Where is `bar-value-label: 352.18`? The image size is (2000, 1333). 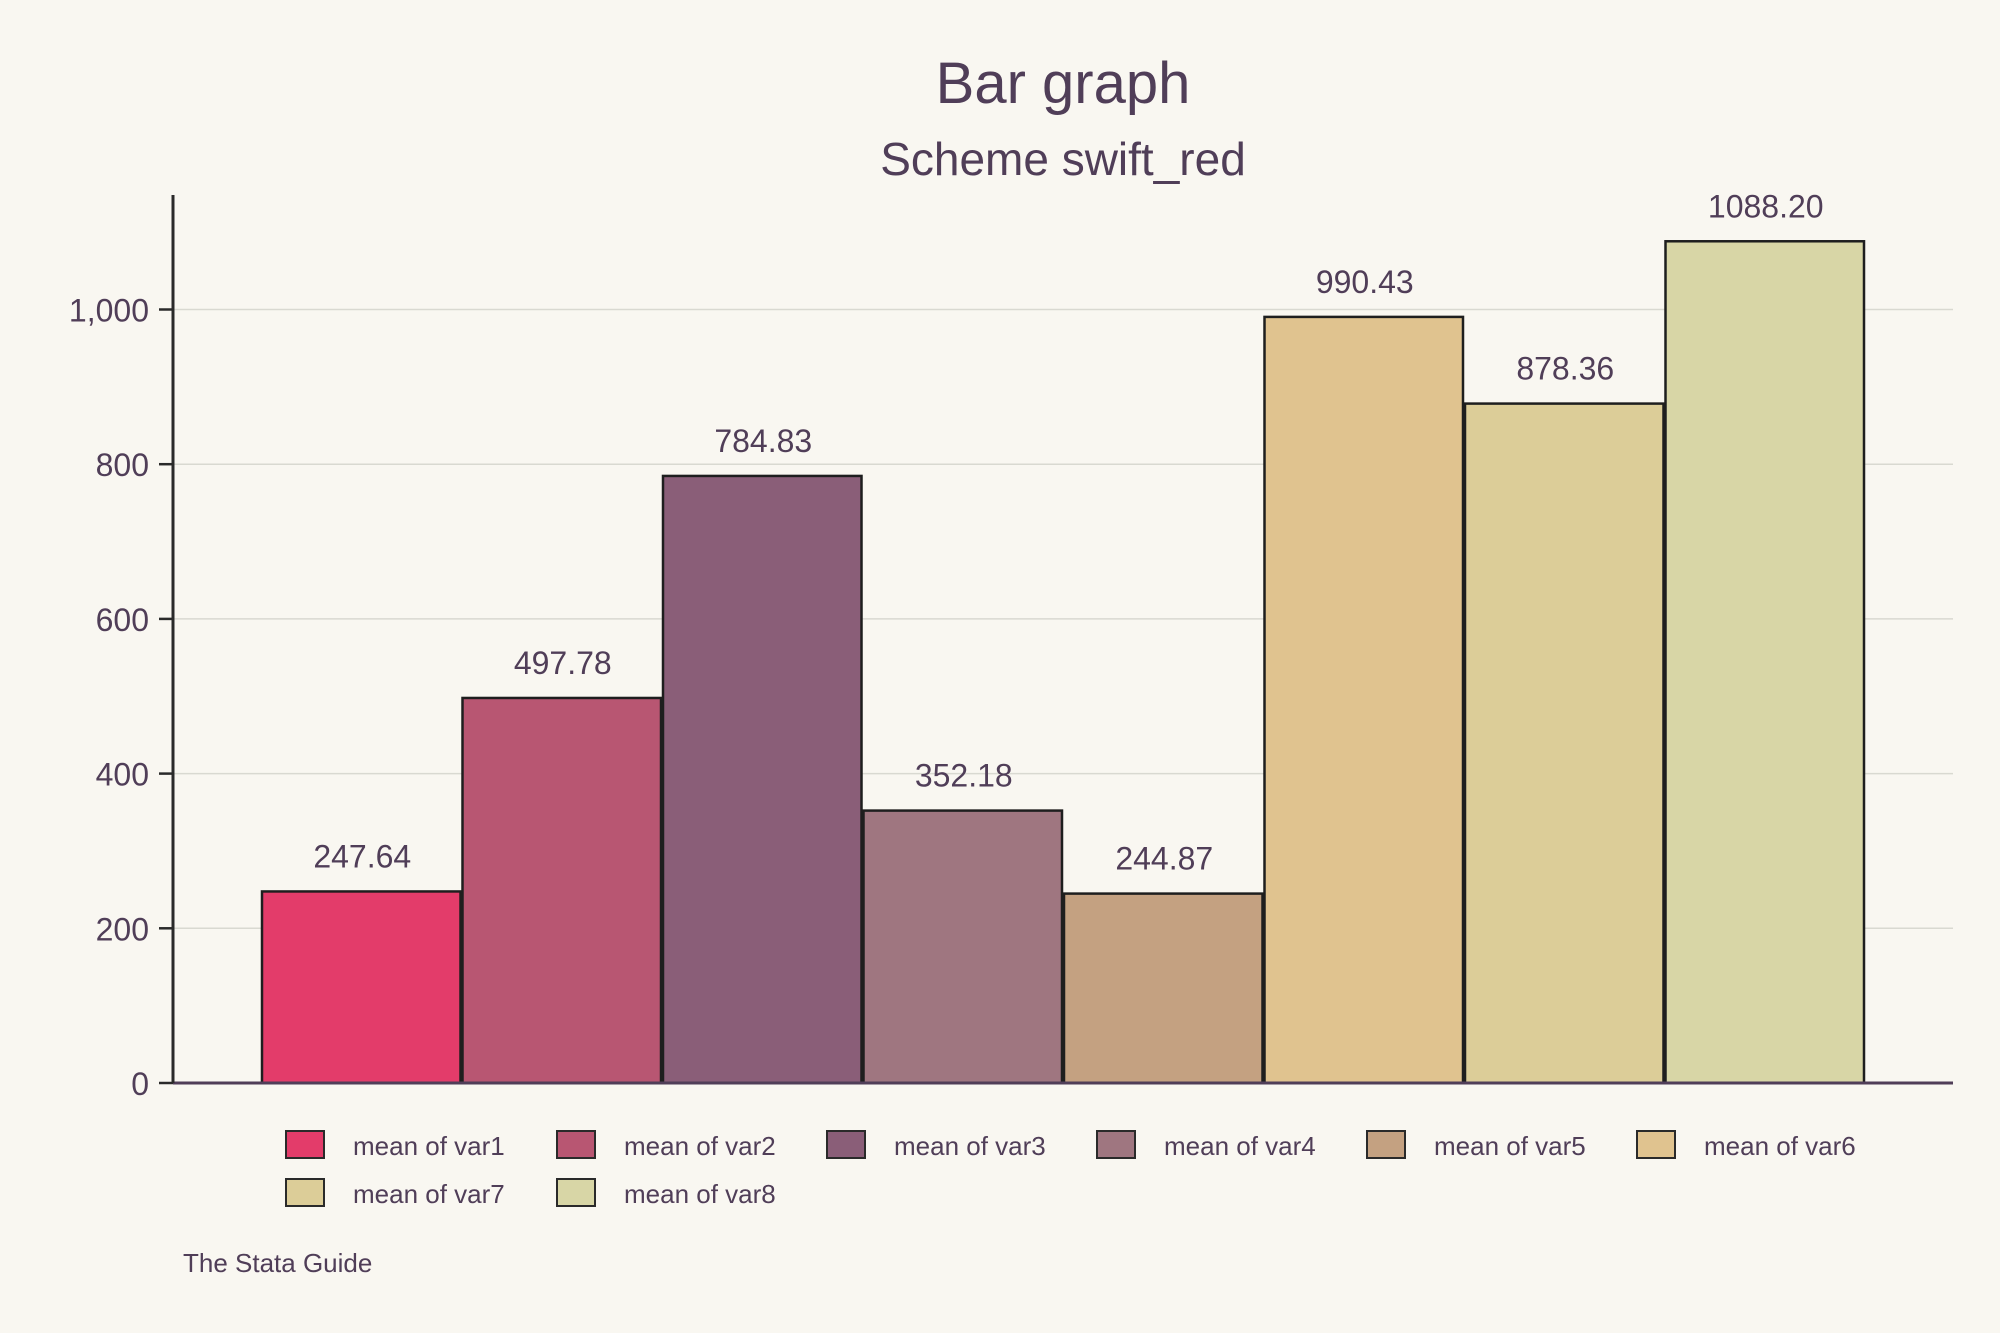
bar-value-label: 352.18 is located at coordinates (964, 776).